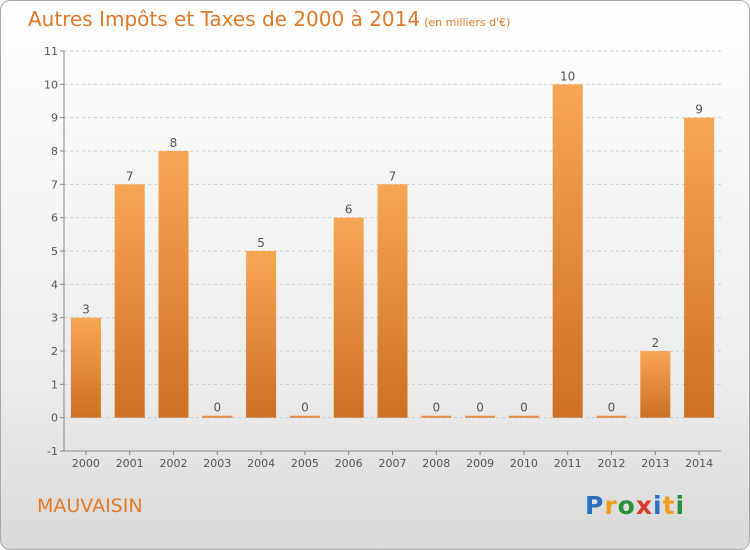  What do you see at coordinates (90, 506) in the screenshot?
I see `commune-name: MAUVAISIN` at bounding box center [90, 506].